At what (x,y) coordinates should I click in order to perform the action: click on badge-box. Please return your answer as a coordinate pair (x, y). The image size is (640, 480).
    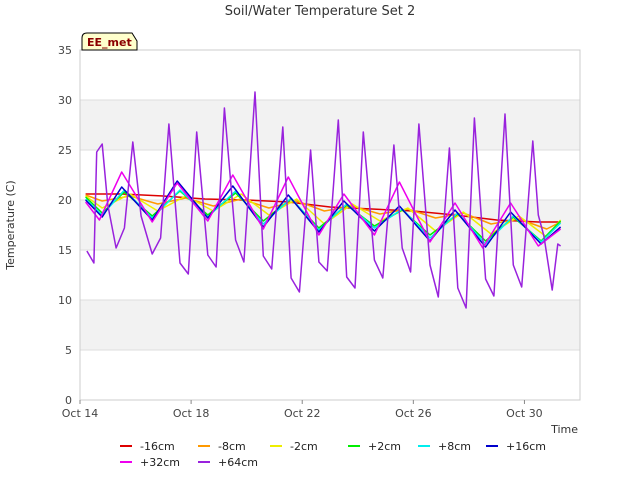
    Looking at the image, I should click on (109, 41).